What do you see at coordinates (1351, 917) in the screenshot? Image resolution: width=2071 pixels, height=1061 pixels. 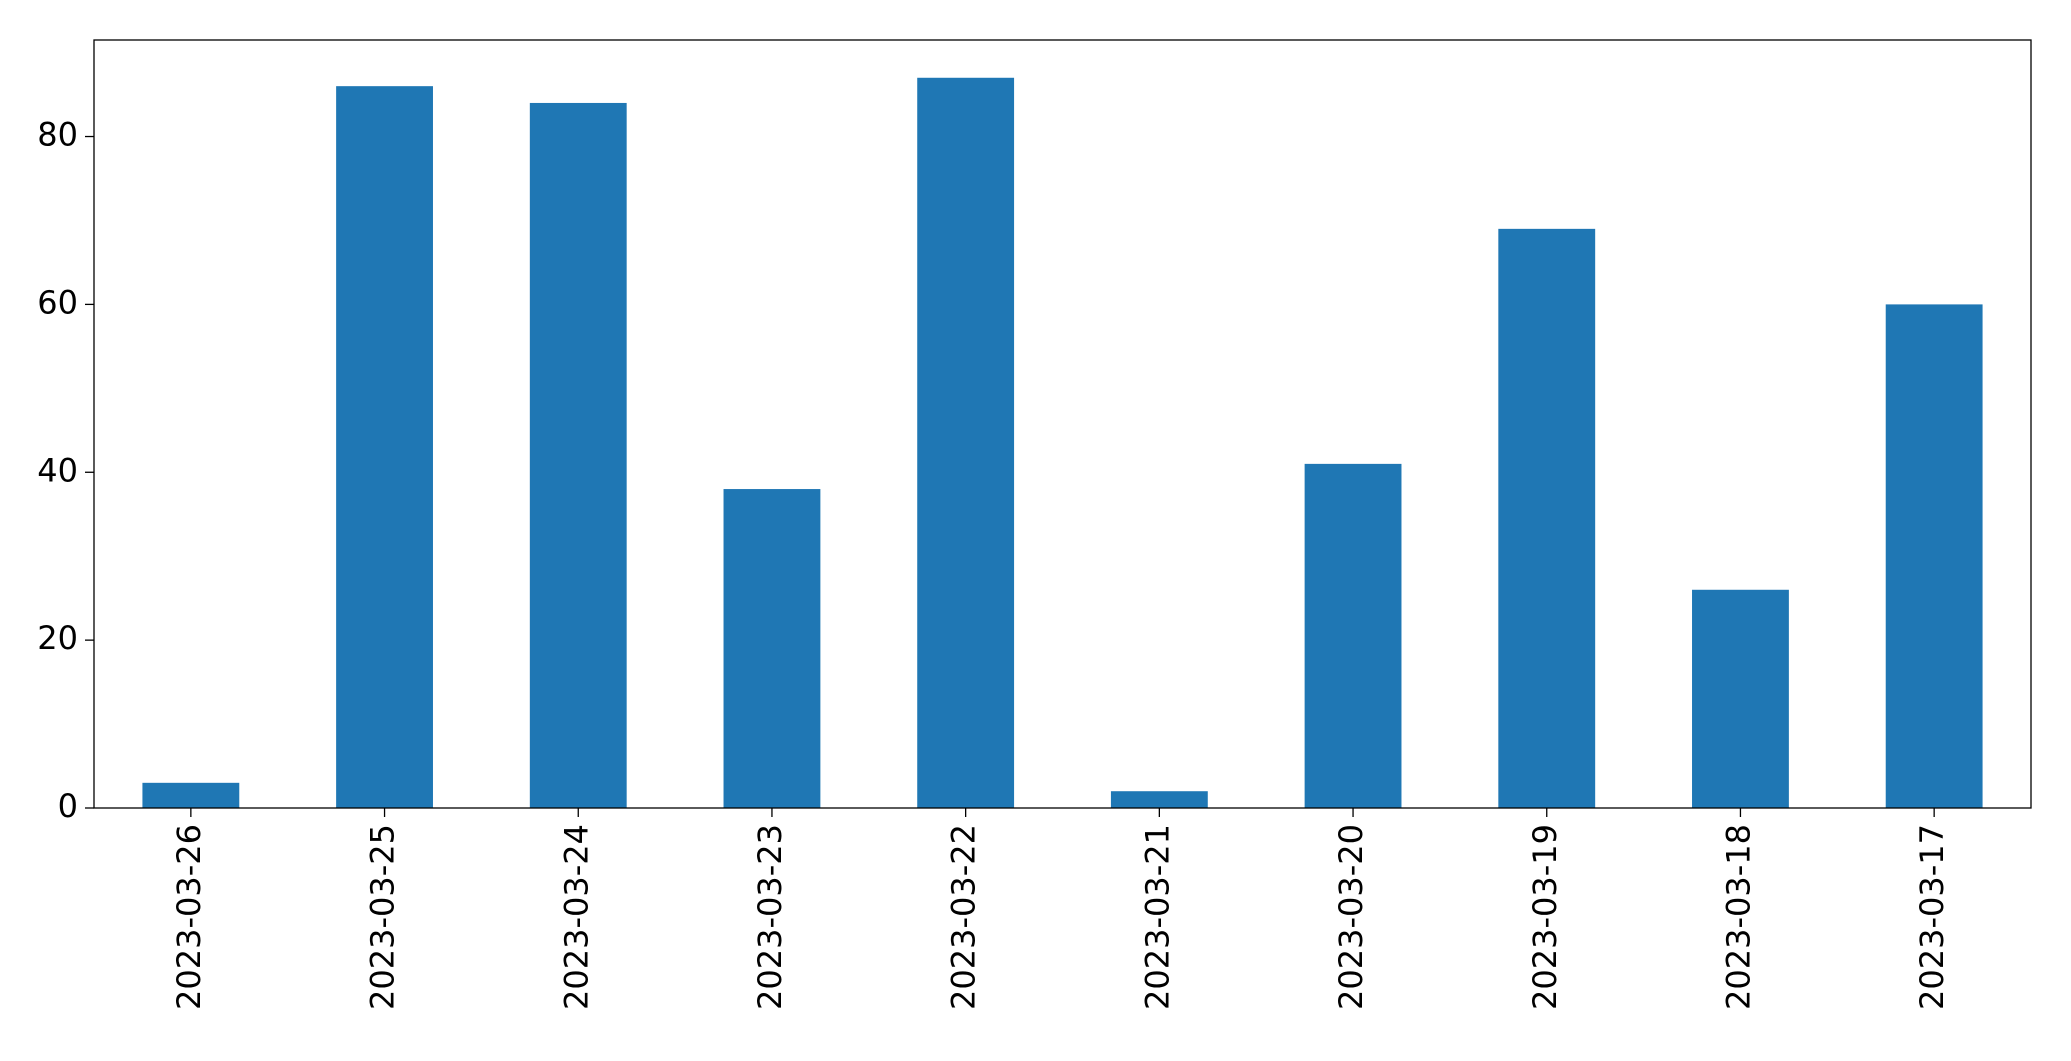 I see `x-tick-label: 2023-03-20` at bounding box center [1351, 917].